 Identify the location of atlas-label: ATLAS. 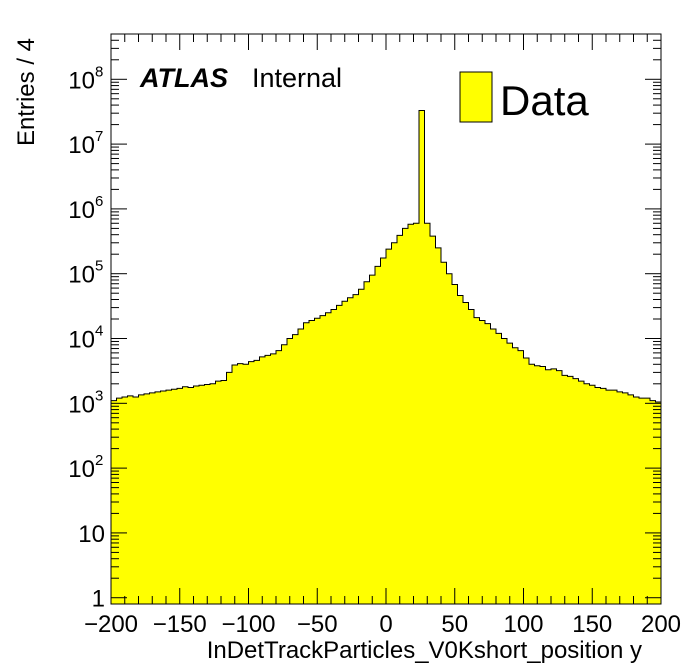
(183, 78).